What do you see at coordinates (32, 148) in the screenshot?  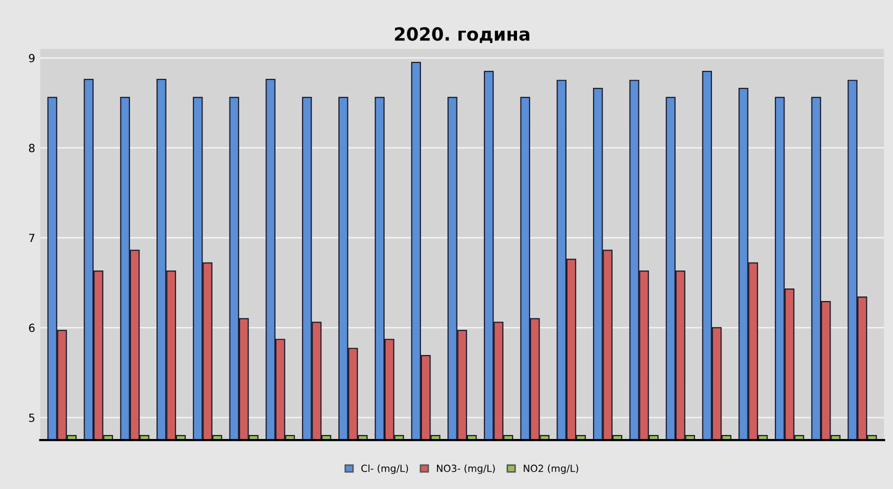 I see `y-tick-label: 8` at bounding box center [32, 148].